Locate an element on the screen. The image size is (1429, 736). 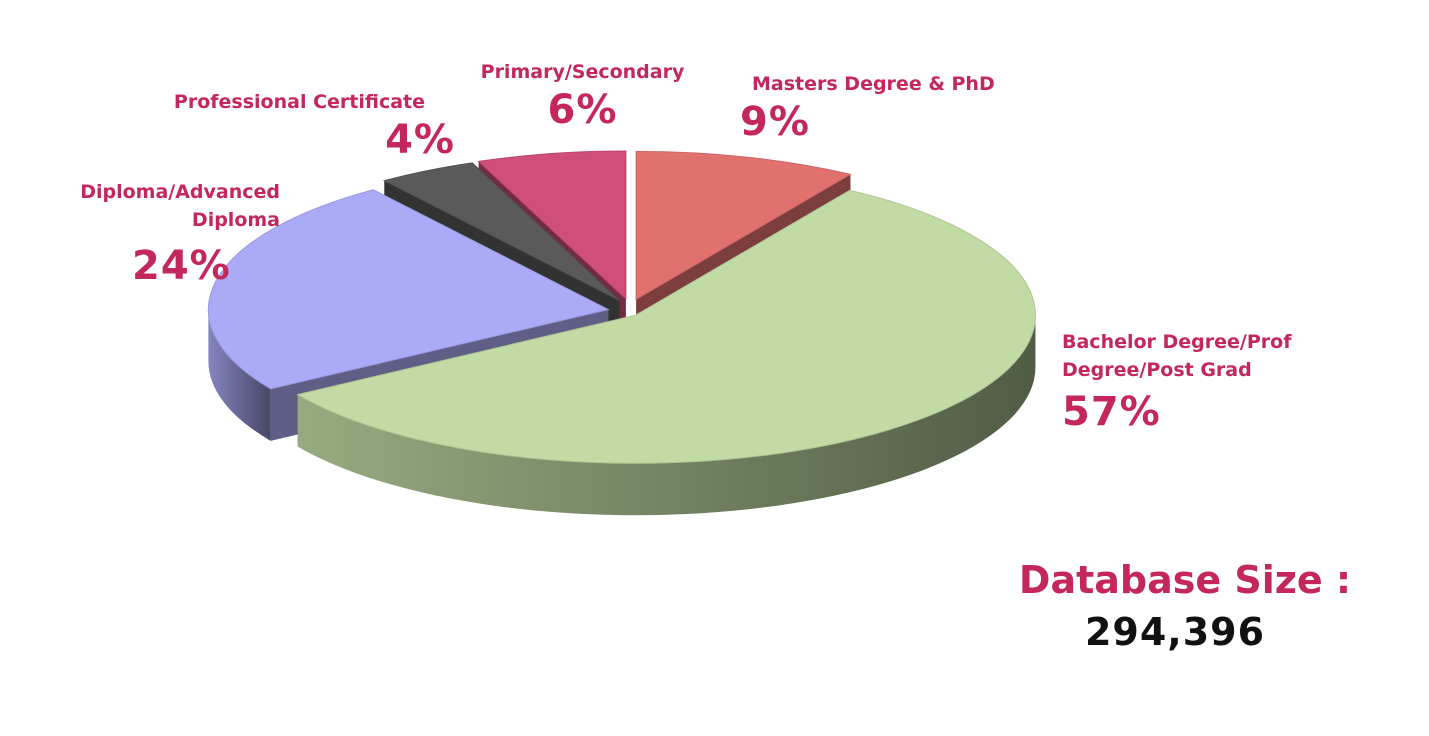
label-professional-pct: 4% is located at coordinates (420, 140).